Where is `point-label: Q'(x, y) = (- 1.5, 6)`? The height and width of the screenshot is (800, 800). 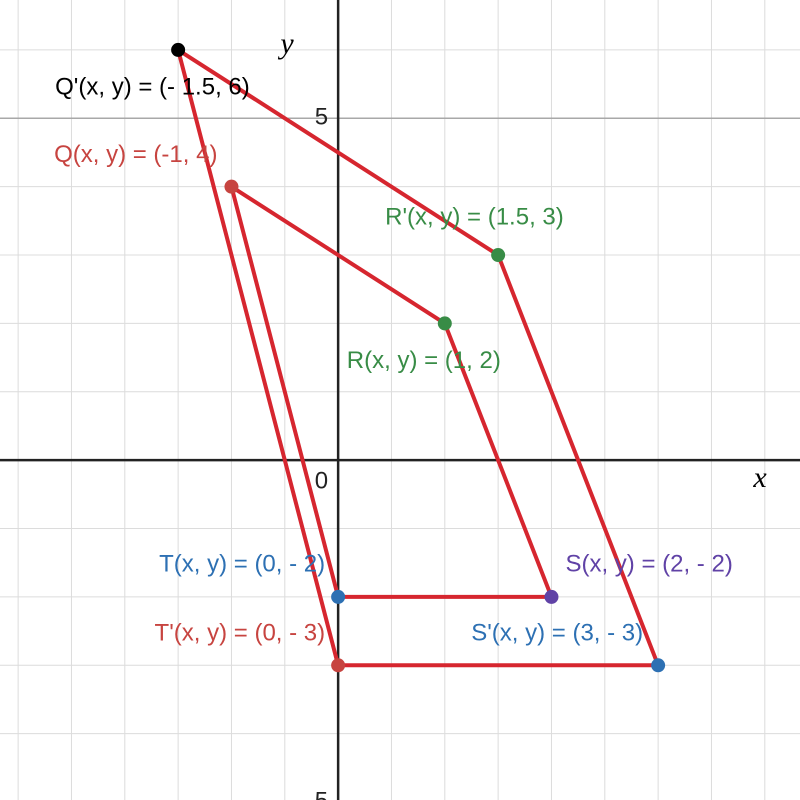 point-label: Q'(x, y) = (- 1.5, 6) is located at coordinates (152, 86).